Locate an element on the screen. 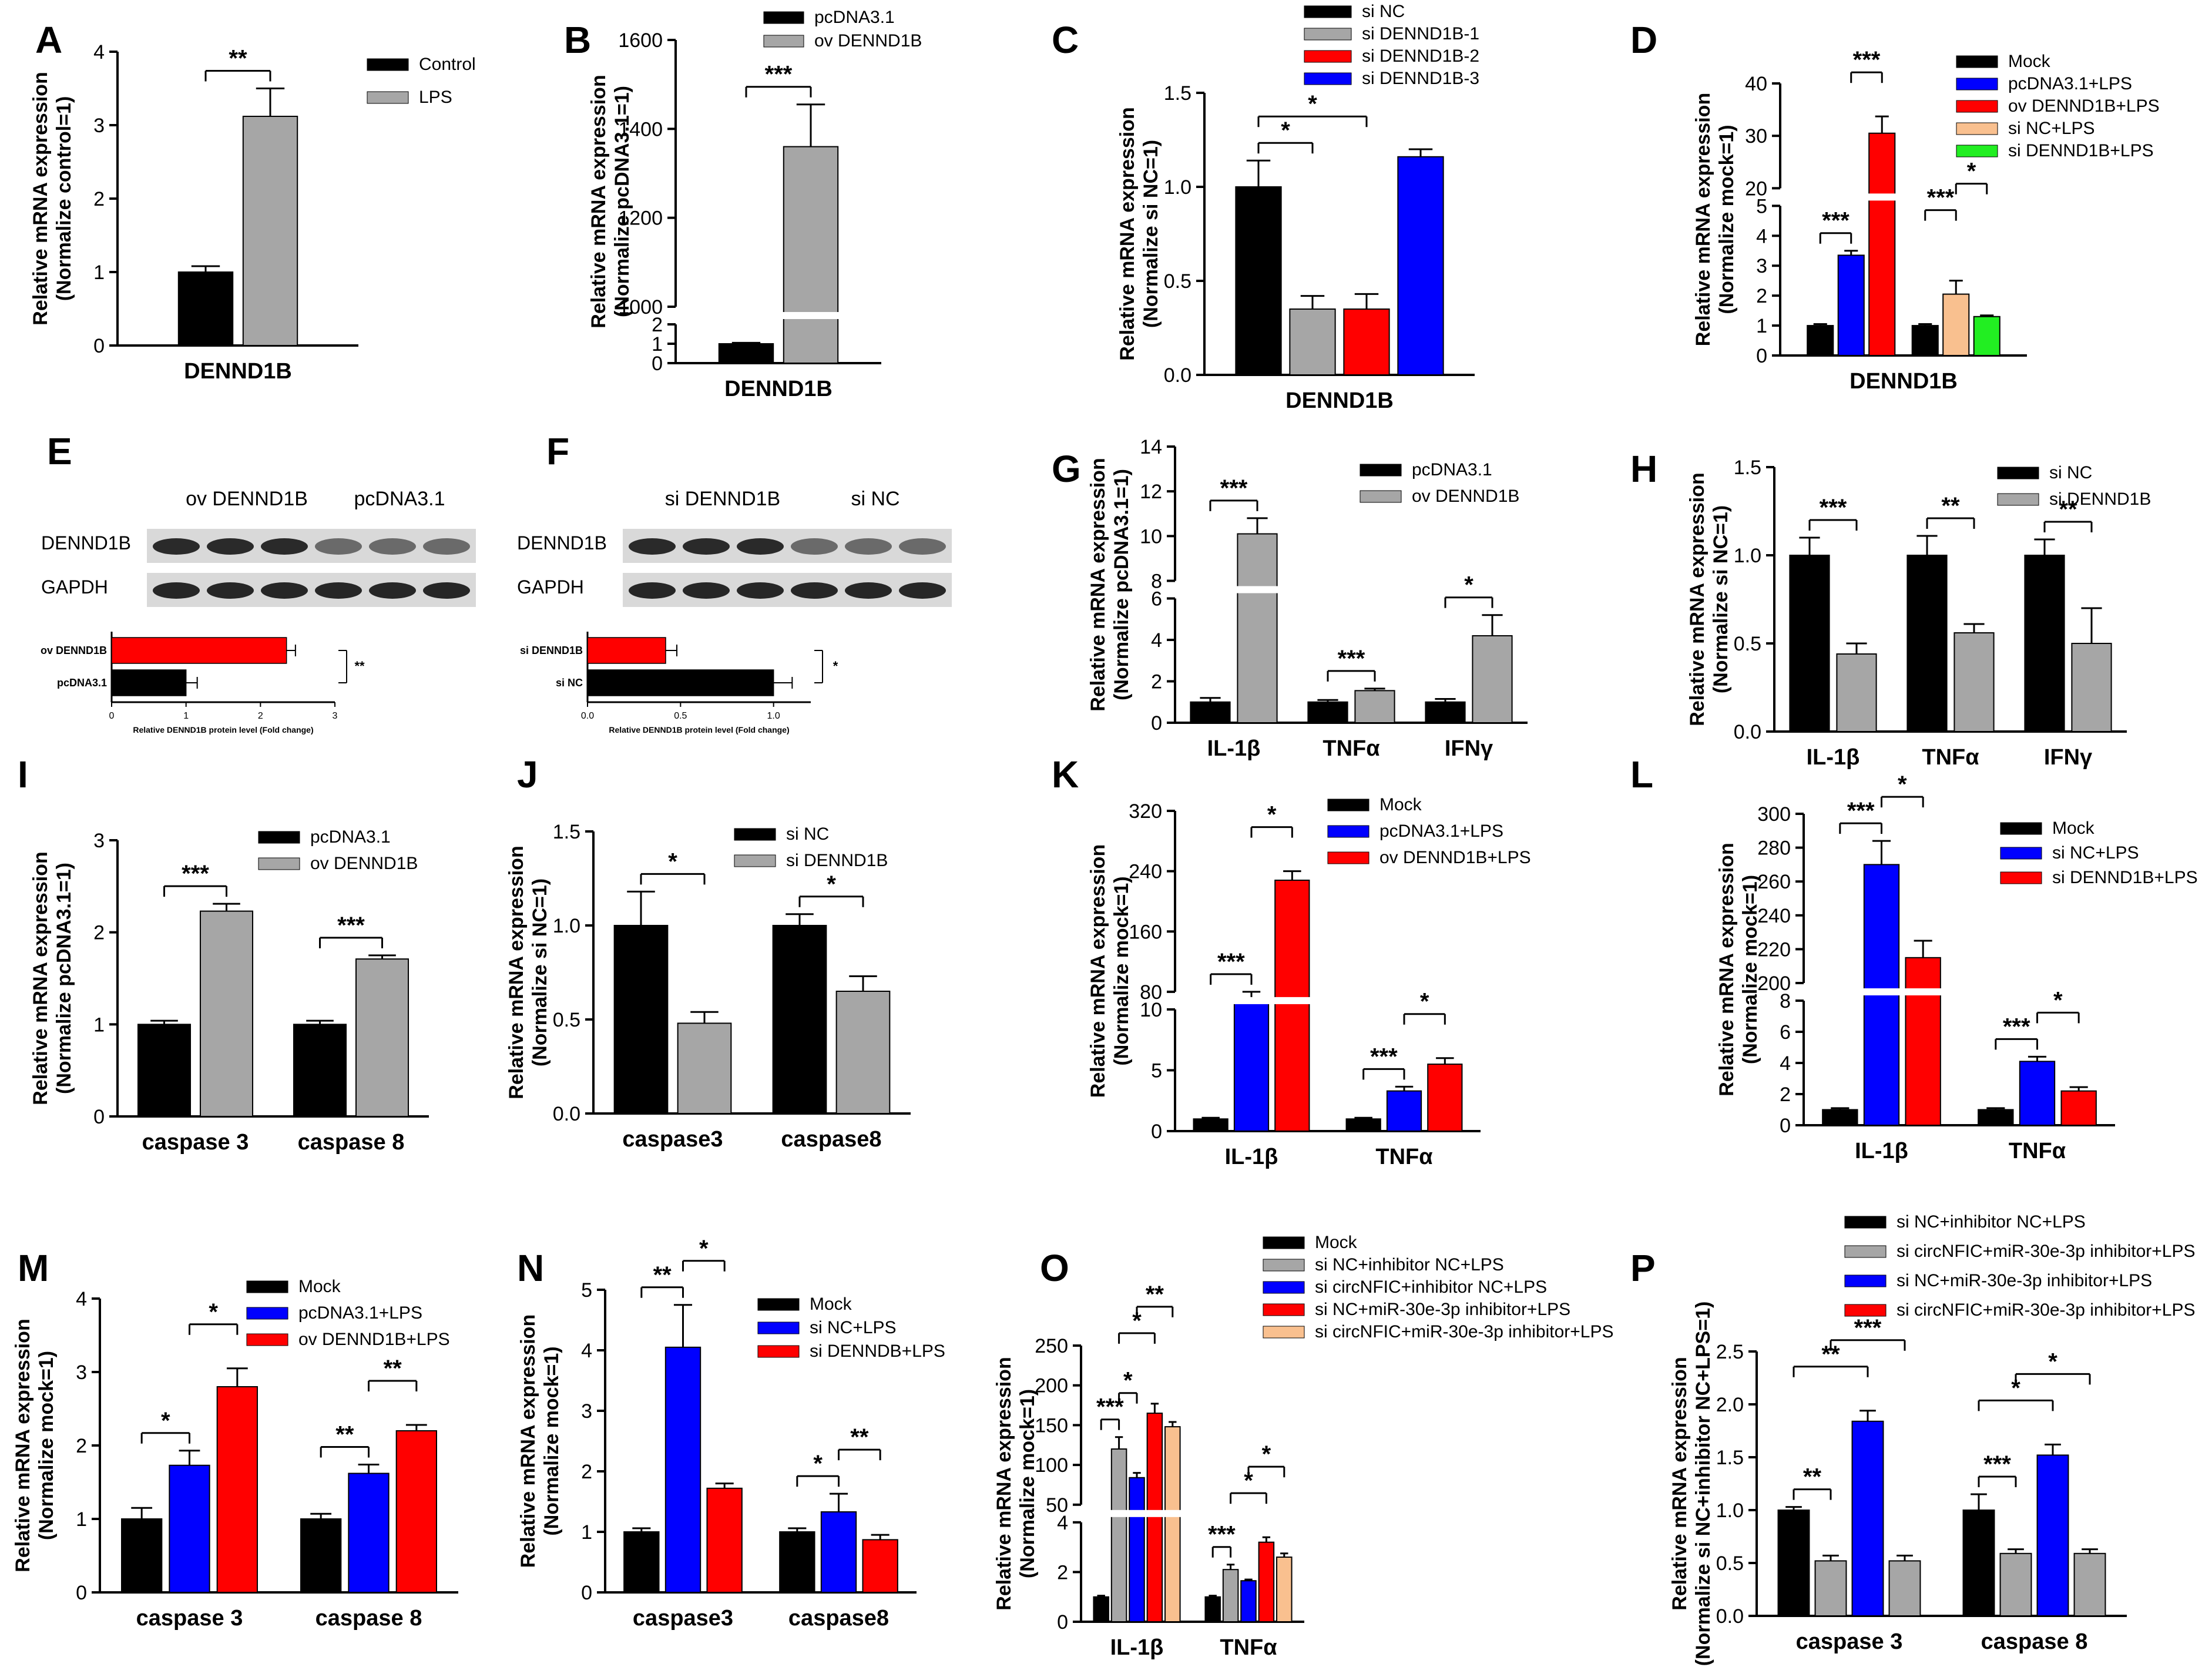 This screenshot has height=1667, width=2212. legend-label-J: si DENND1B is located at coordinates (837, 860).